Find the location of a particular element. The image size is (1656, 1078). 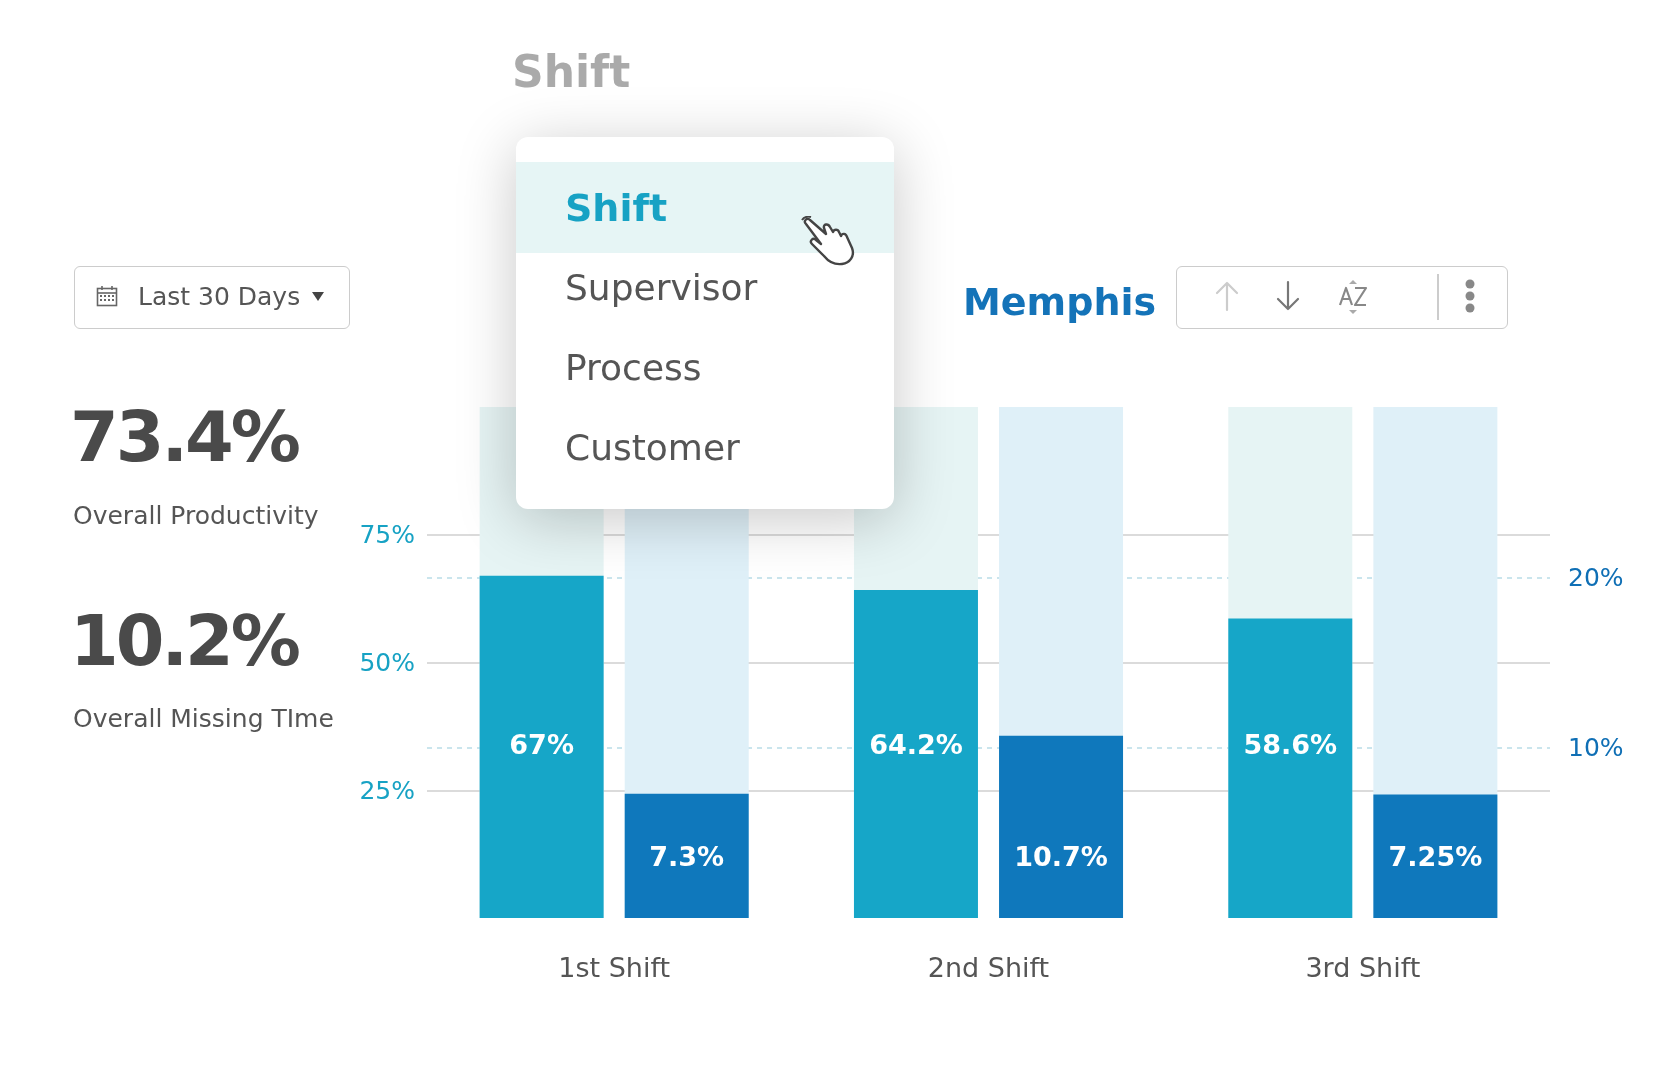

x-tick-label: 2nd Shift is located at coordinates (988, 967).